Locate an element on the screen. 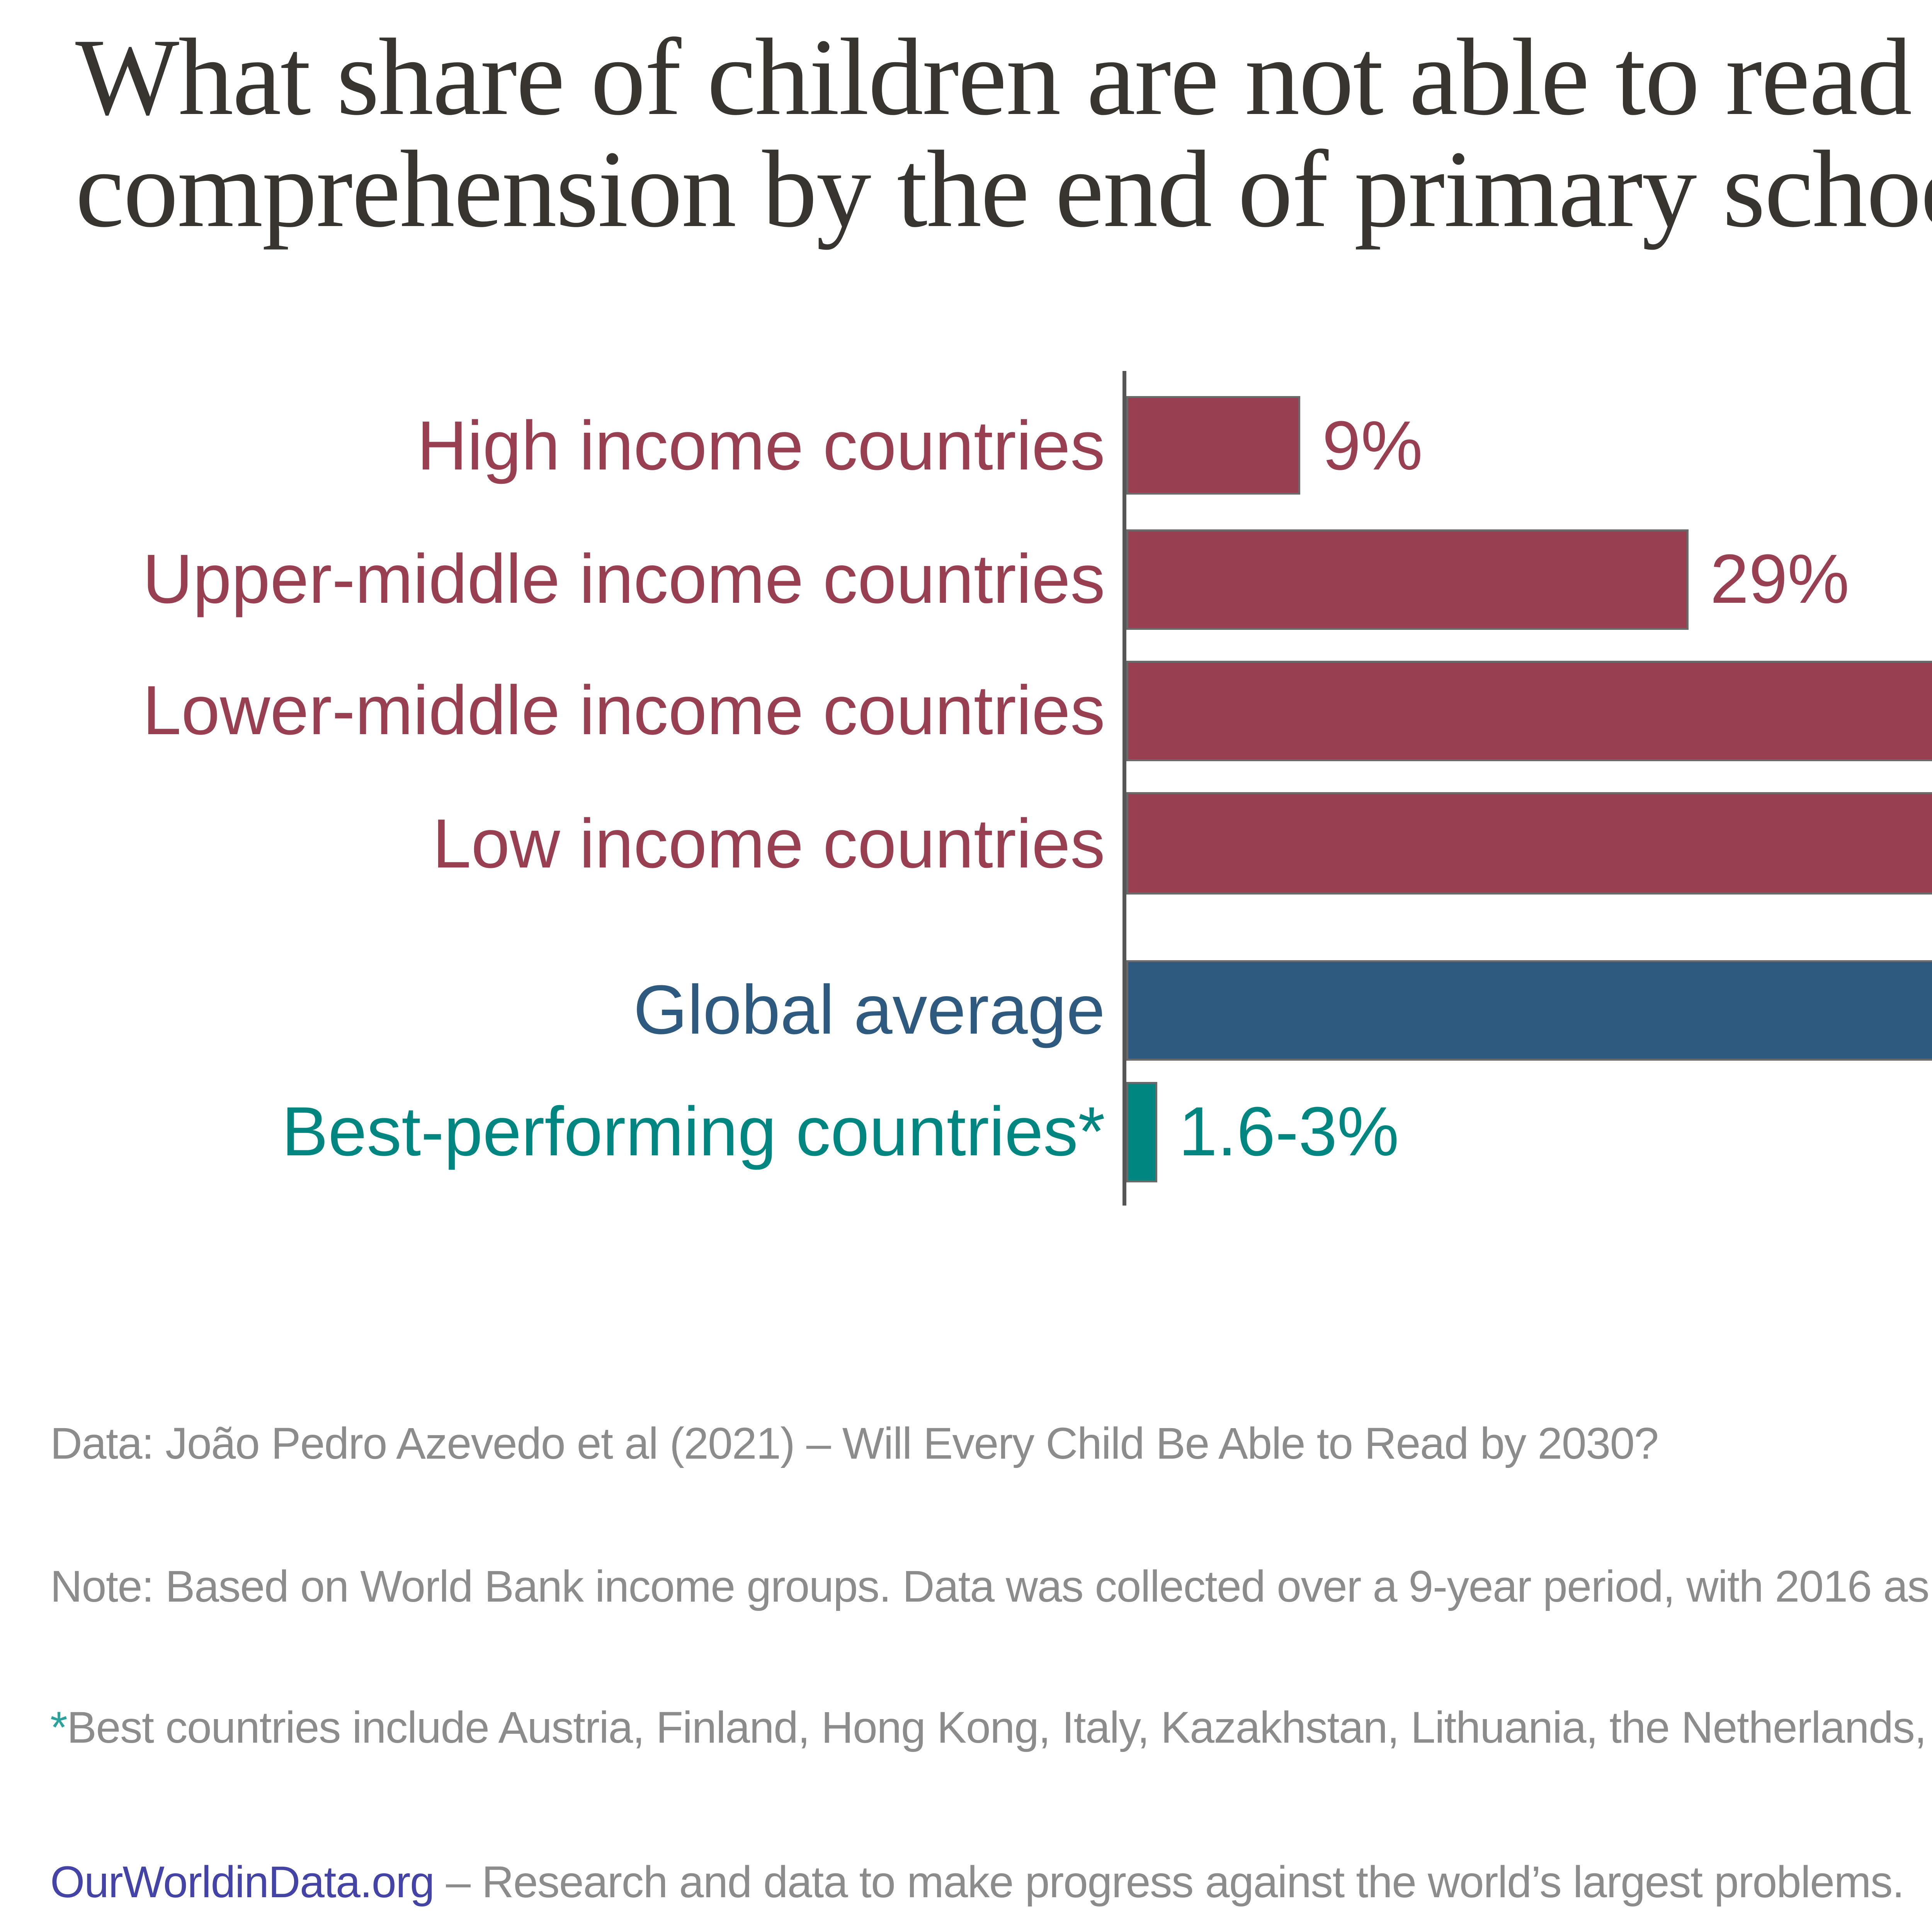  value-label-upper-middle-income-countries: 29% is located at coordinates (1780, 578).